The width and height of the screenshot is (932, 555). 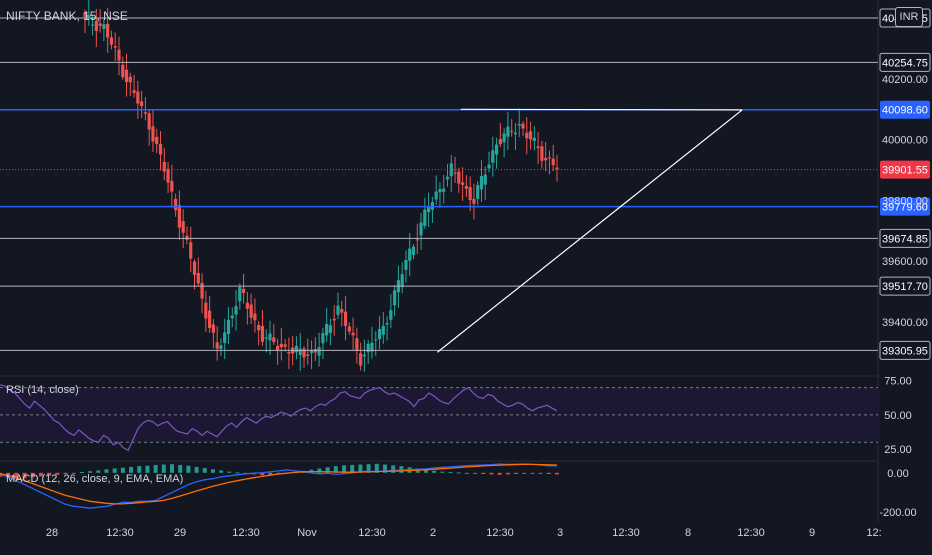 What do you see at coordinates (433, 533) in the screenshot?
I see `time-axis-label: 2` at bounding box center [433, 533].